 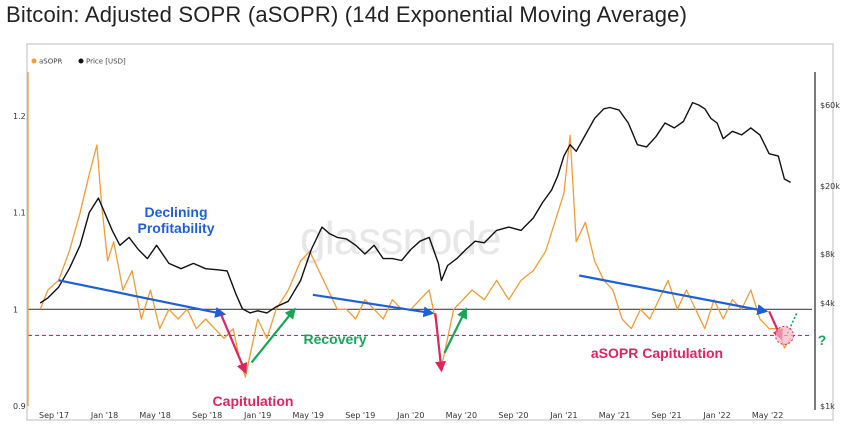 What do you see at coordinates (822, 340) in the screenshot?
I see `annotation-label: ?` at bounding box center [822, 340].